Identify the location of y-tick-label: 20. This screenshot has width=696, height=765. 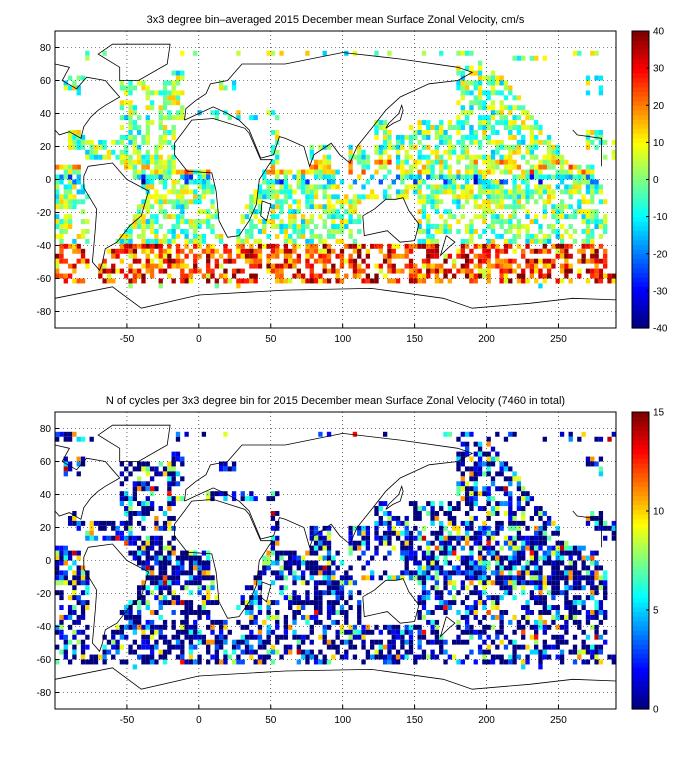
(46, 528).